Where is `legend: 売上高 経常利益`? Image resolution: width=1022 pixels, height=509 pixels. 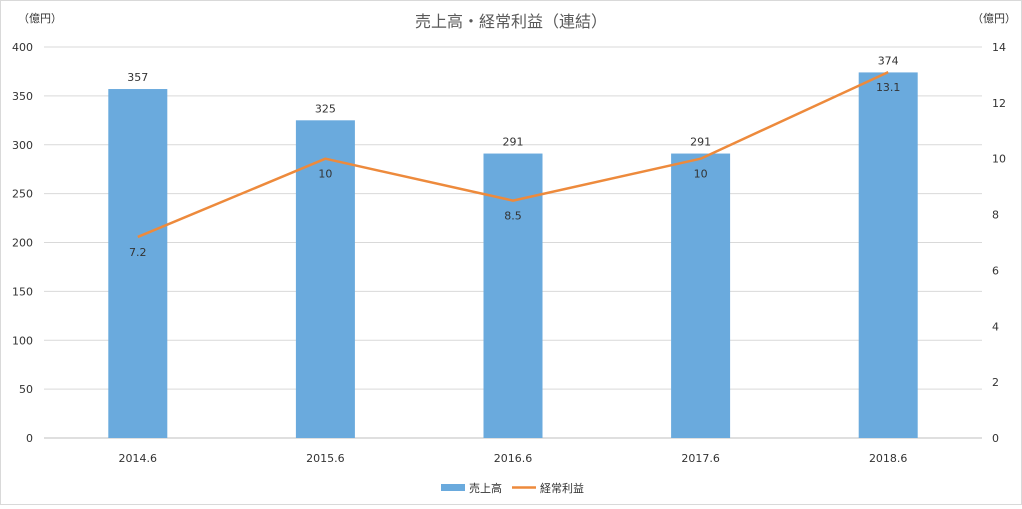 legend: 売上高 経常利益 is located at coordinates (512, 488).